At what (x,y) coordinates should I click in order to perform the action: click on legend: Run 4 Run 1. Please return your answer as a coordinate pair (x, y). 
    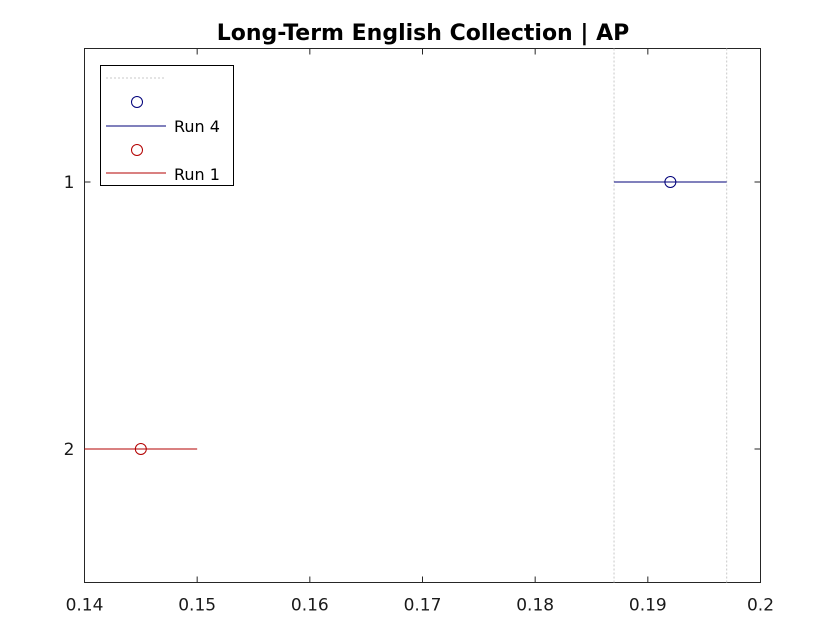
    Looking at the image, I should click on (167, 125).